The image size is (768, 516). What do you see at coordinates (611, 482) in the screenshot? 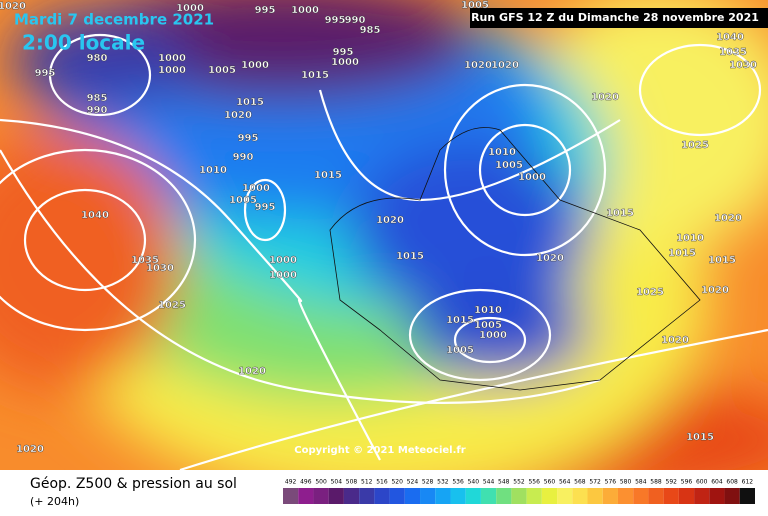
I see `scale-label: 576` at bounding box center [611, 482].